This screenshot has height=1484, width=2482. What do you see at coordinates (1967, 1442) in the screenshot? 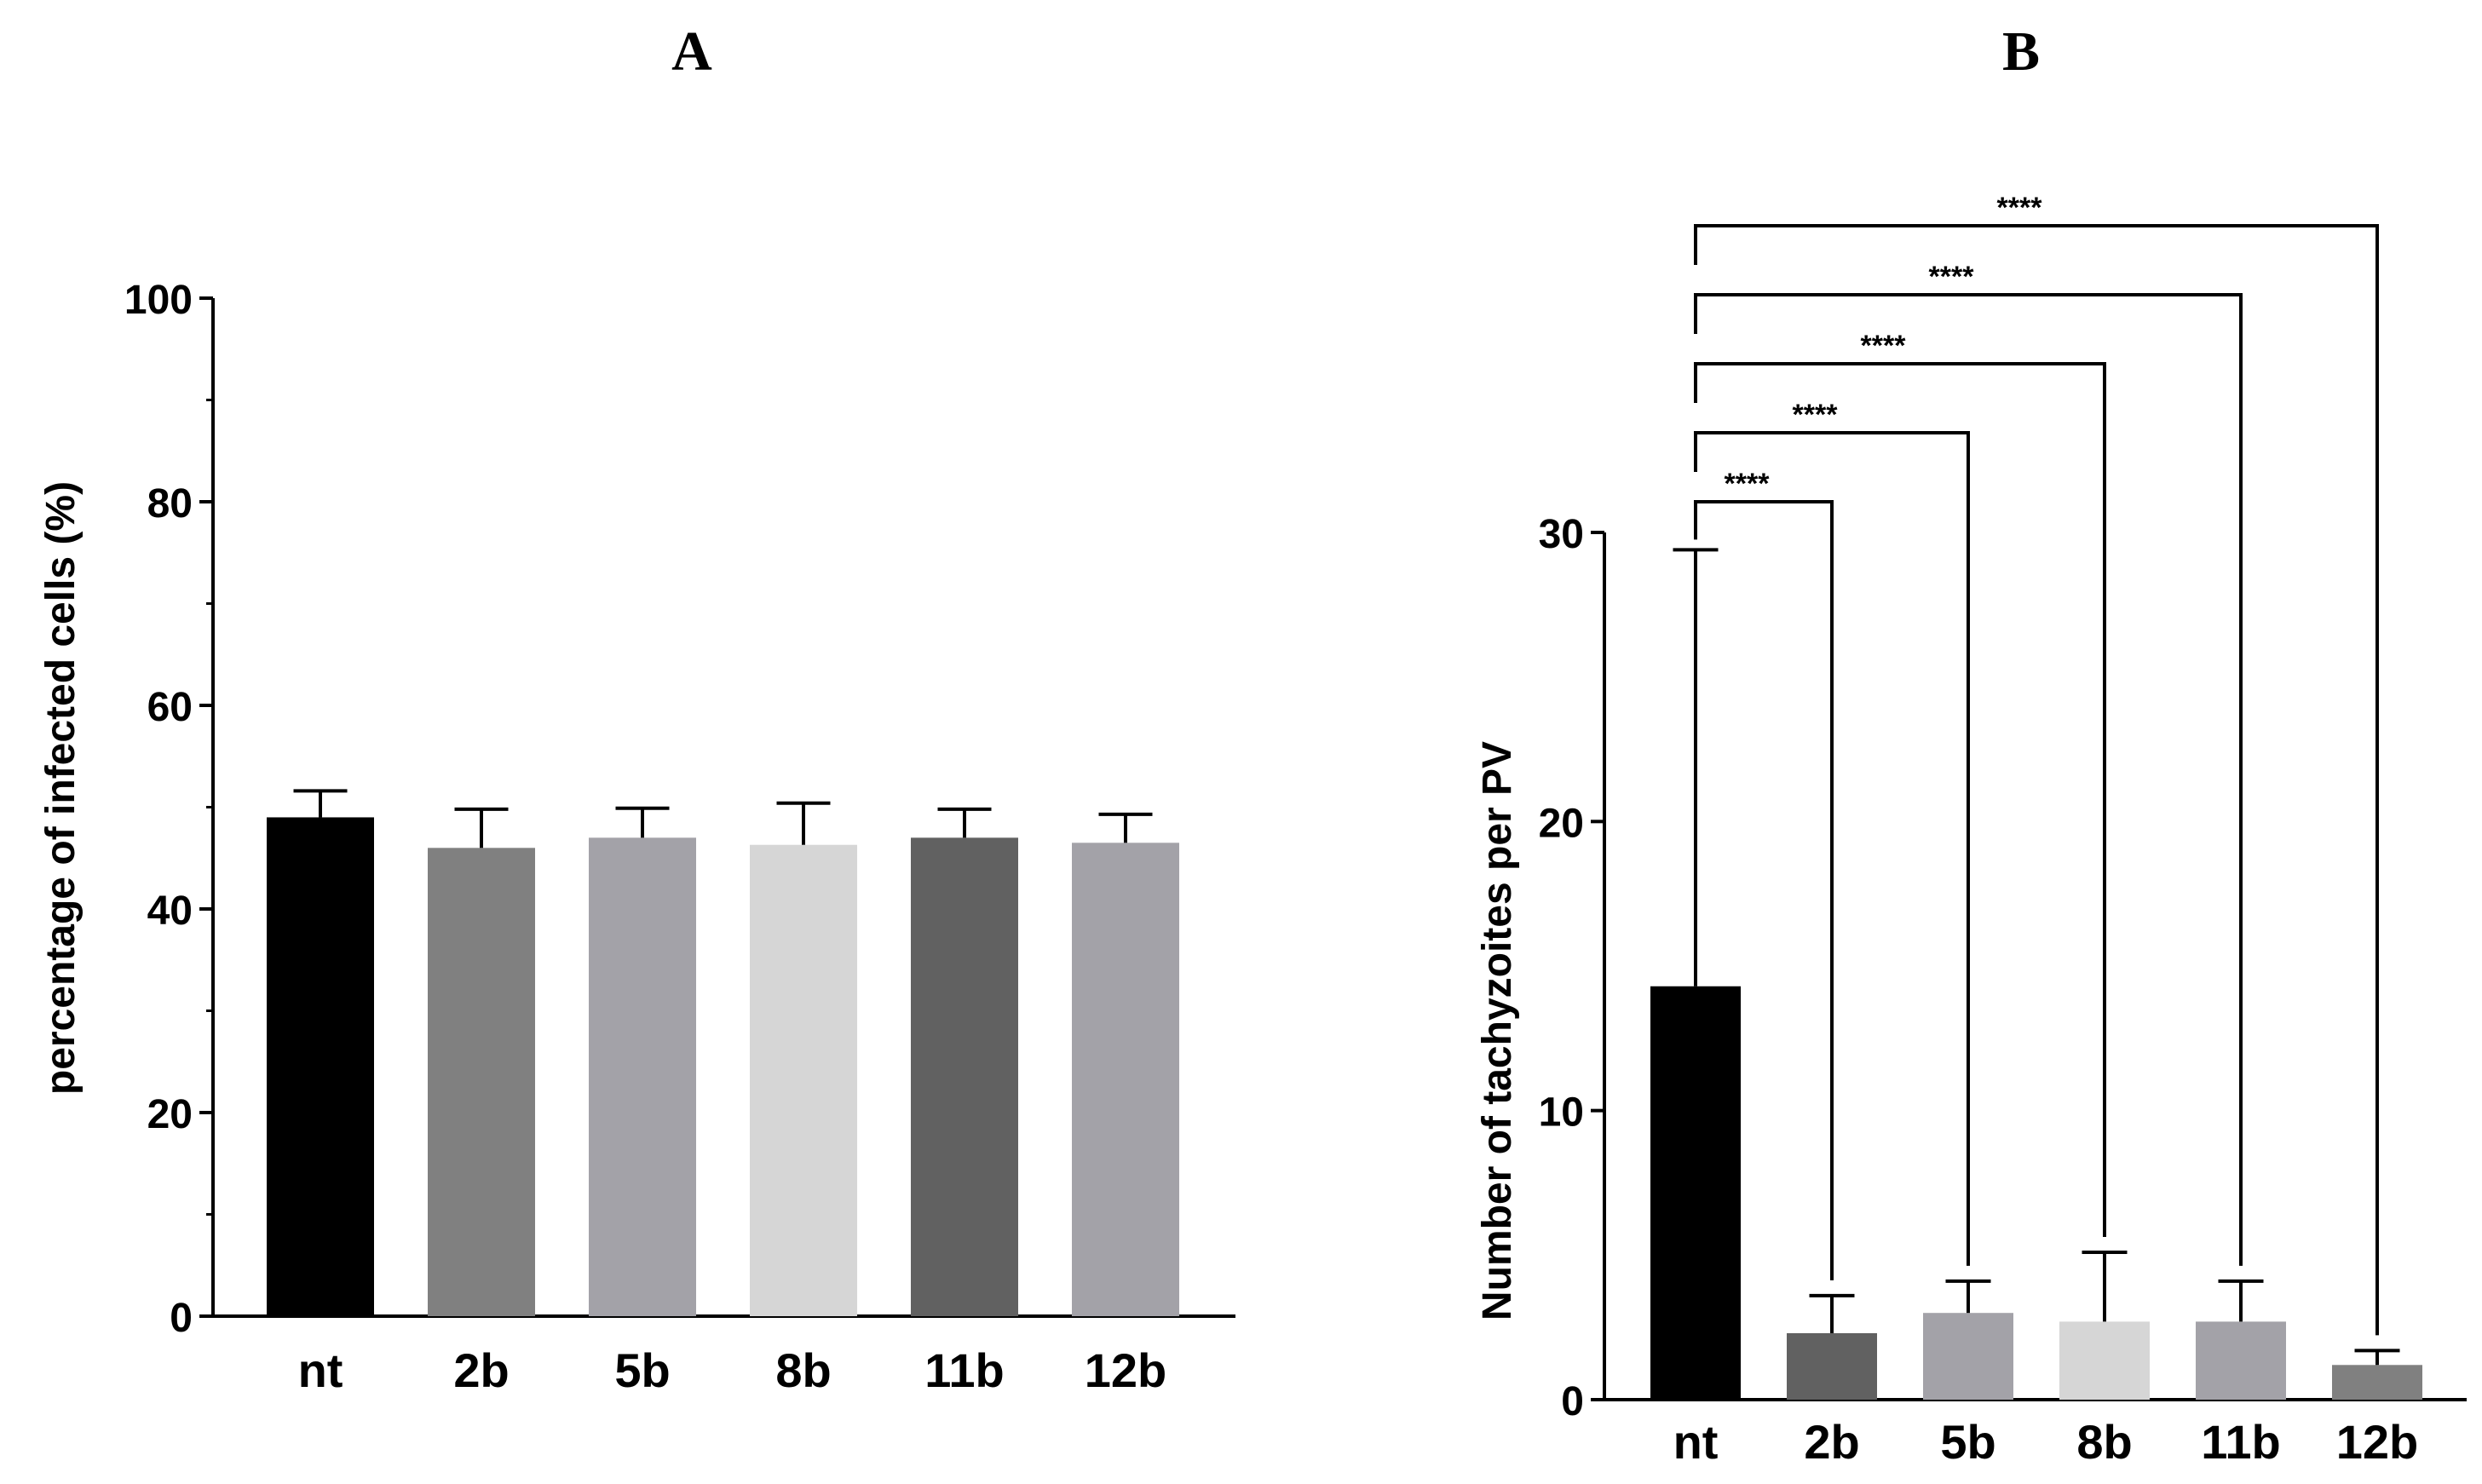
I see `panel-b-x-label-5b: 5b` at bounding box center [1967, 1442].